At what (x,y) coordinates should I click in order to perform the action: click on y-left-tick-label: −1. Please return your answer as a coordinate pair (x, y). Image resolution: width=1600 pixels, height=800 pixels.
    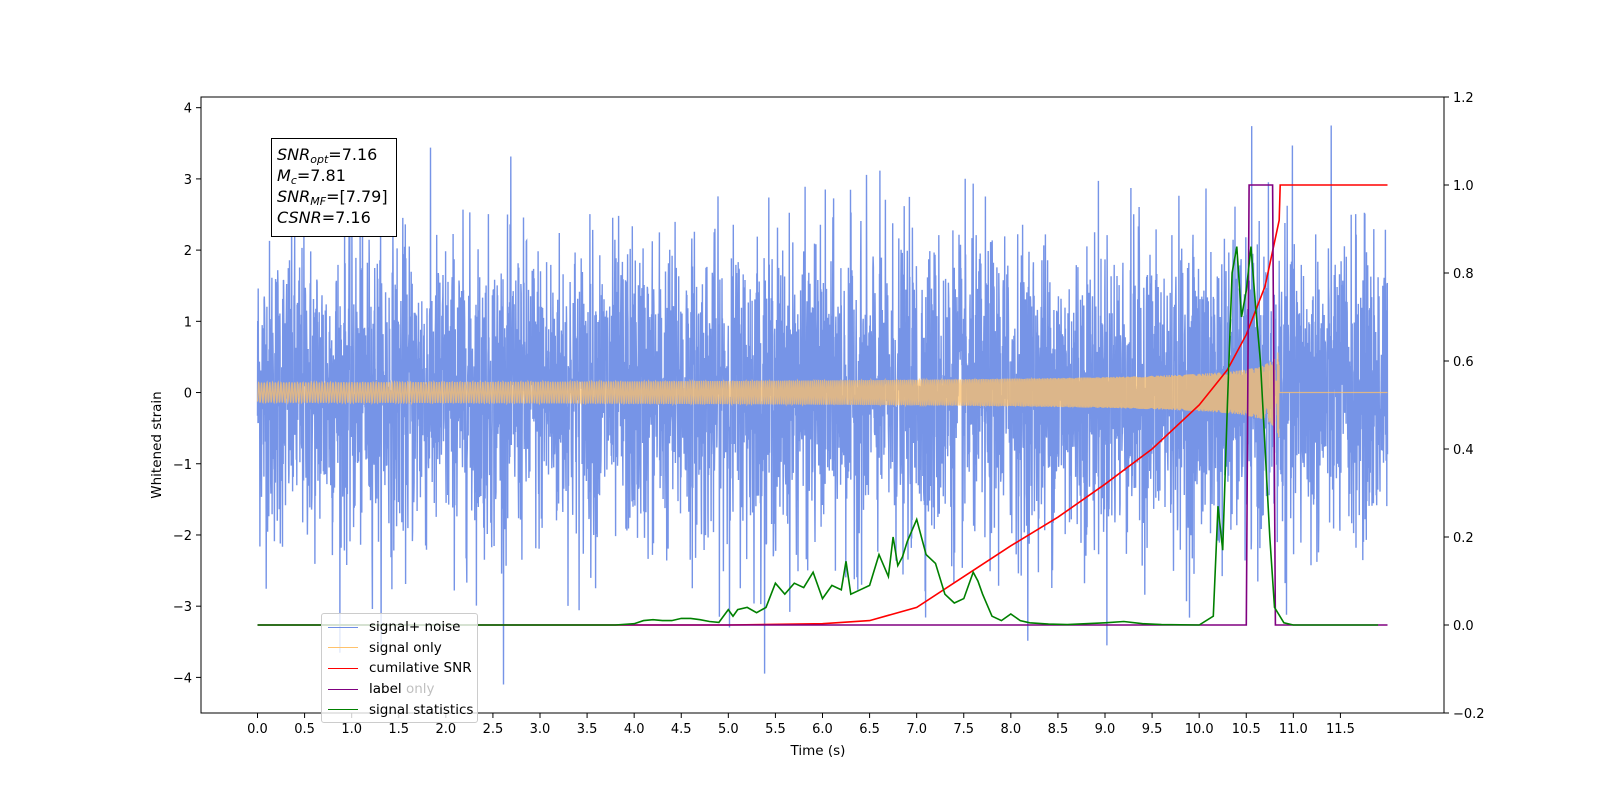
    Looking at the image, I should click on (182, 465).